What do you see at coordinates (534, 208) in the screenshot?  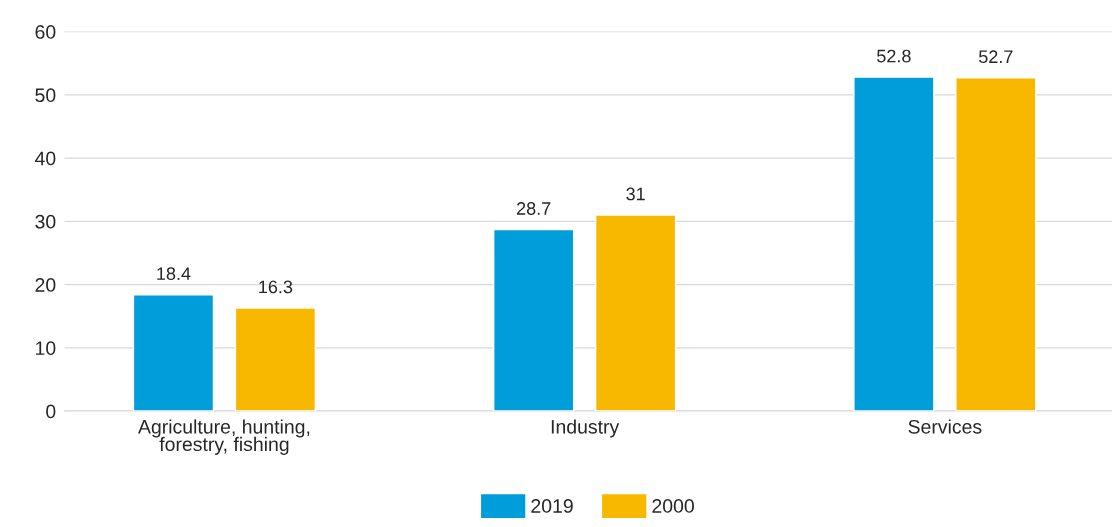 I see `data-label: 28.7` at bounding box center [534, 208].